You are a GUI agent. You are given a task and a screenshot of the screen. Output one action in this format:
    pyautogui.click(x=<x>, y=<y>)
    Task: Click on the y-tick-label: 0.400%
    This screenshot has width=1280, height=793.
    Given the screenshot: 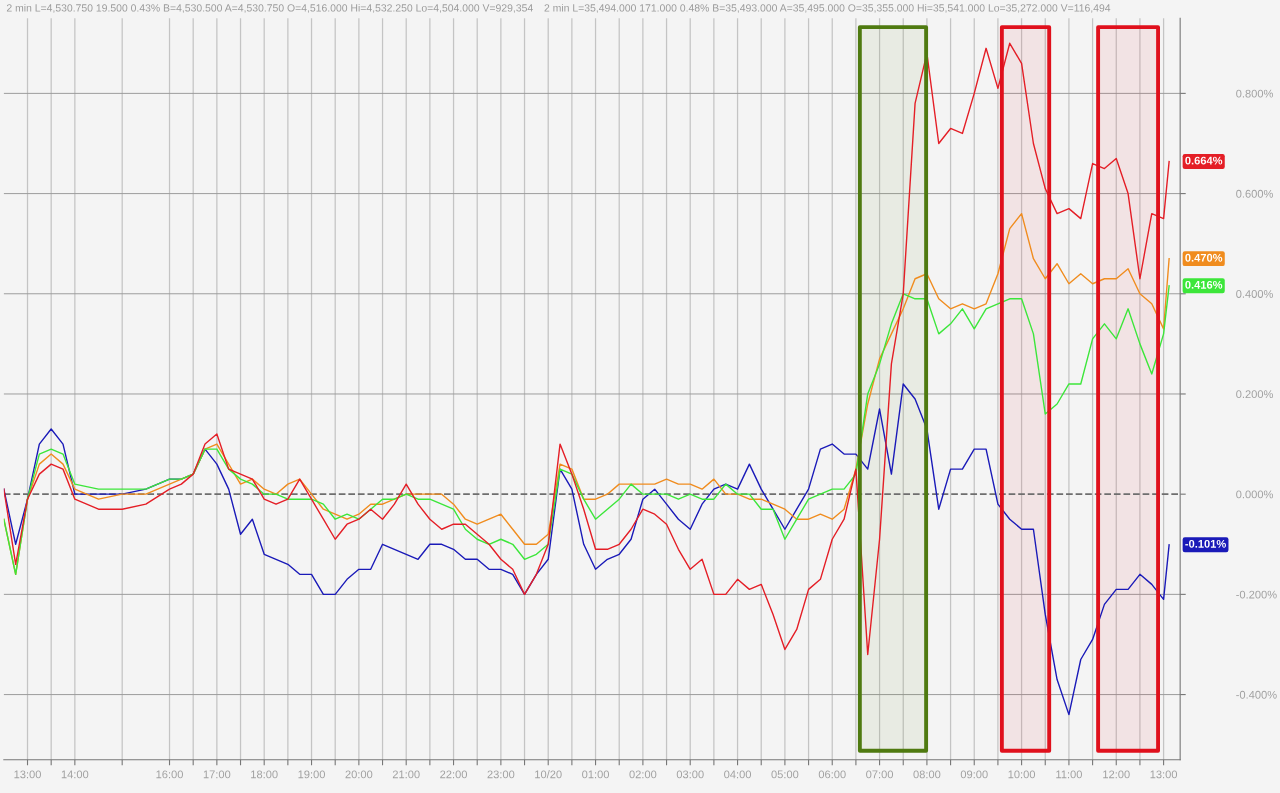 What is the action you would take?
    pyautogui.click(x=1254, y=294)
    